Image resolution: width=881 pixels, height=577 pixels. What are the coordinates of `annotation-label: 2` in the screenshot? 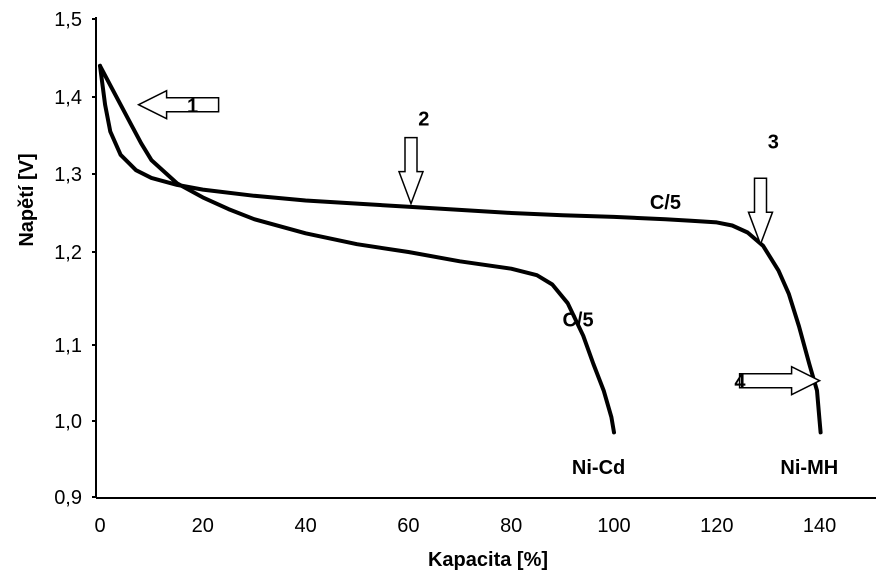 It's located at (423, 119).